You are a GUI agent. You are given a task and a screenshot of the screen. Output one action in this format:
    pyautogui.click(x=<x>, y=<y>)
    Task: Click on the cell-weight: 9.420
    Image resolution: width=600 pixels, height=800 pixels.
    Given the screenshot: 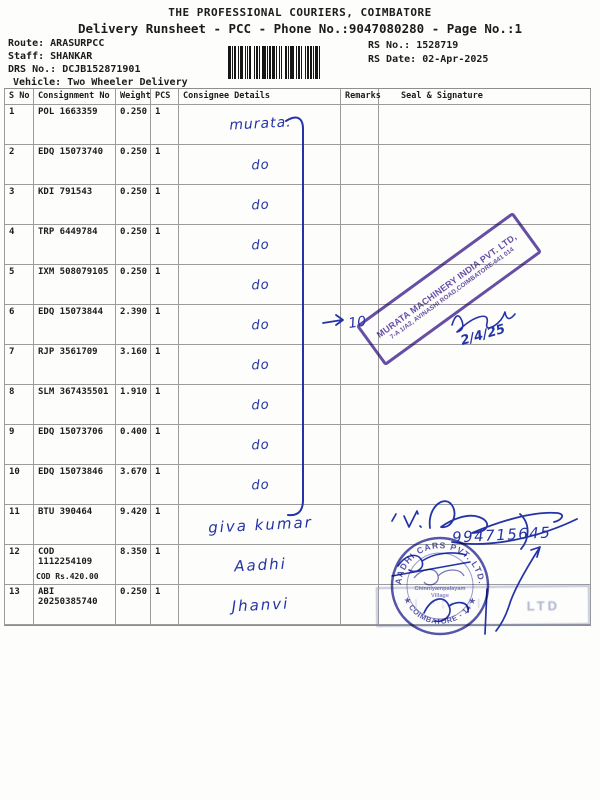 What is the action you would take?
    pyautogui.click(x=133, y=524)
    